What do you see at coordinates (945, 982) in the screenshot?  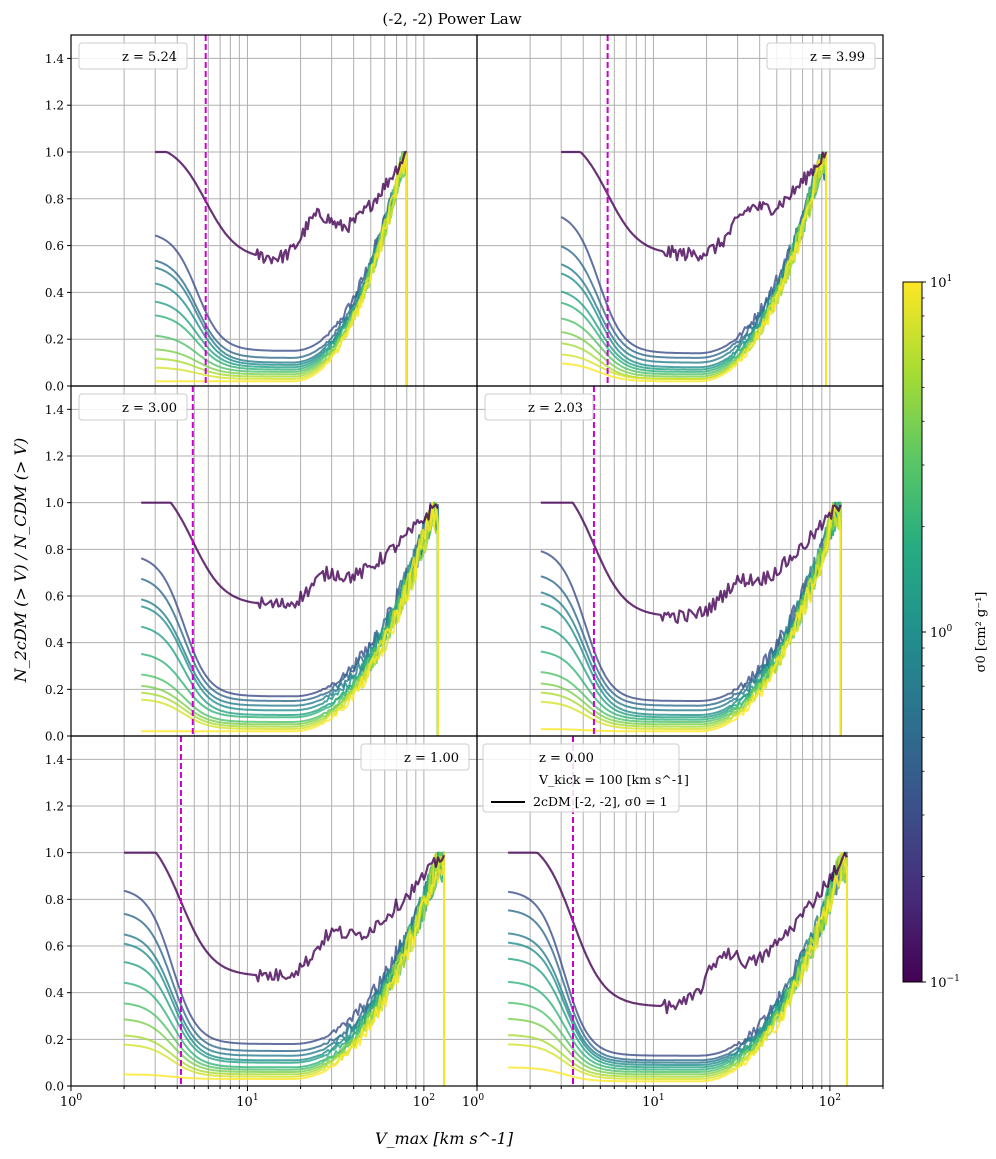 I see `colorbar-tick-label: 10⁻¹` at bounding box center [945, 982].